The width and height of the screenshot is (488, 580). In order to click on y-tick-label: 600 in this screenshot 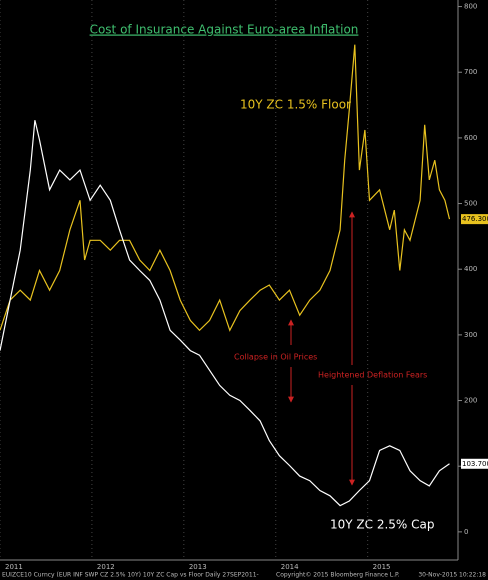, I will do `click(470, 138)`.